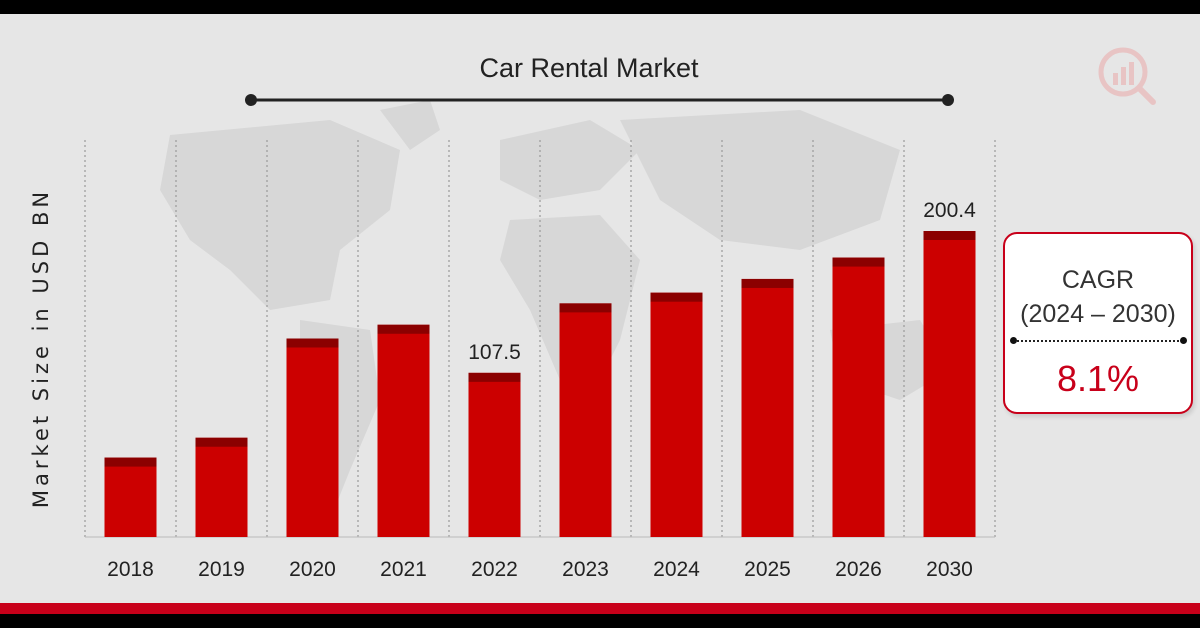 This screenshot has height=628, width=1200. Describe the element at coordinates (600, 7) in the screenshot. I see `top-frame-band` at that location.